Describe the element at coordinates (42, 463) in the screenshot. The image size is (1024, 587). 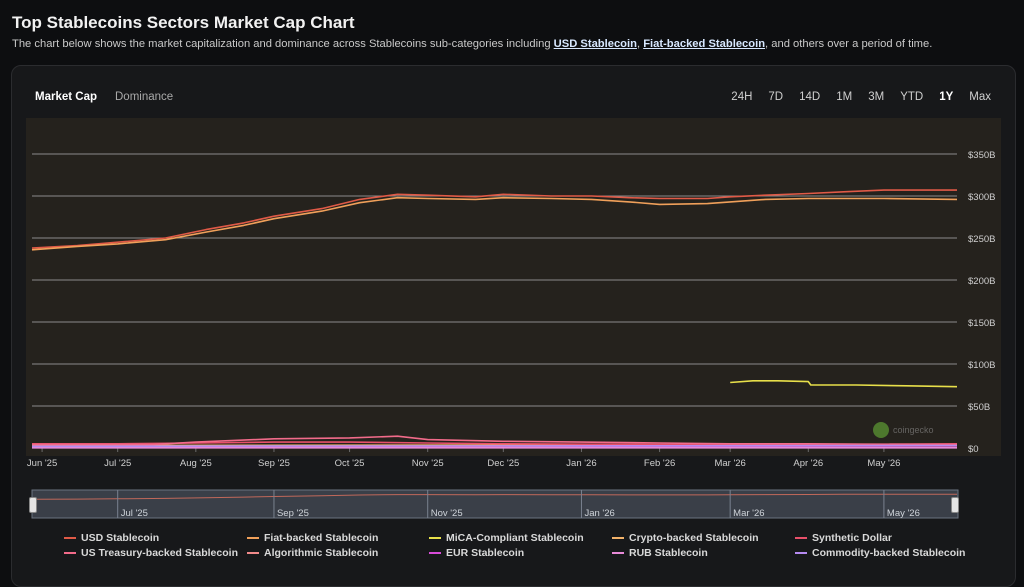
I see `x-tick-label: Jun '25` at that location.